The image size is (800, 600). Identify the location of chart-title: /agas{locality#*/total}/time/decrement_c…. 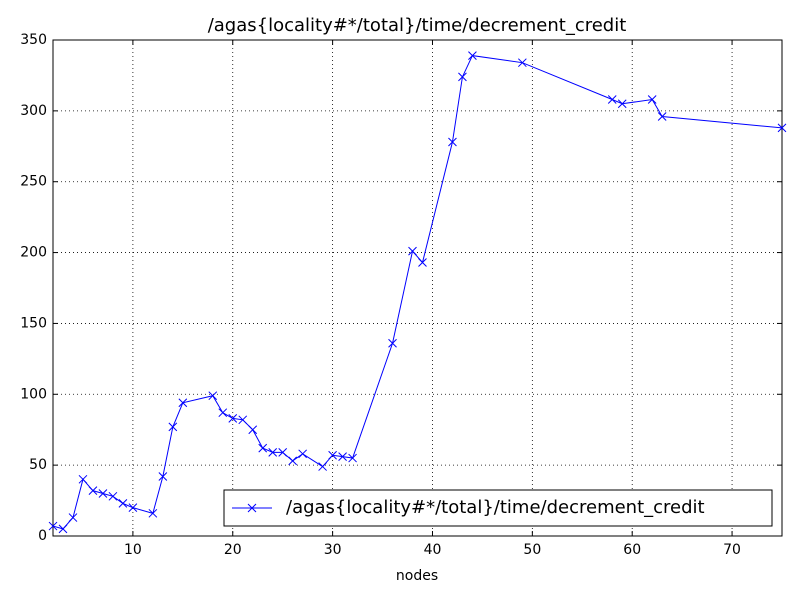
(417, 25).